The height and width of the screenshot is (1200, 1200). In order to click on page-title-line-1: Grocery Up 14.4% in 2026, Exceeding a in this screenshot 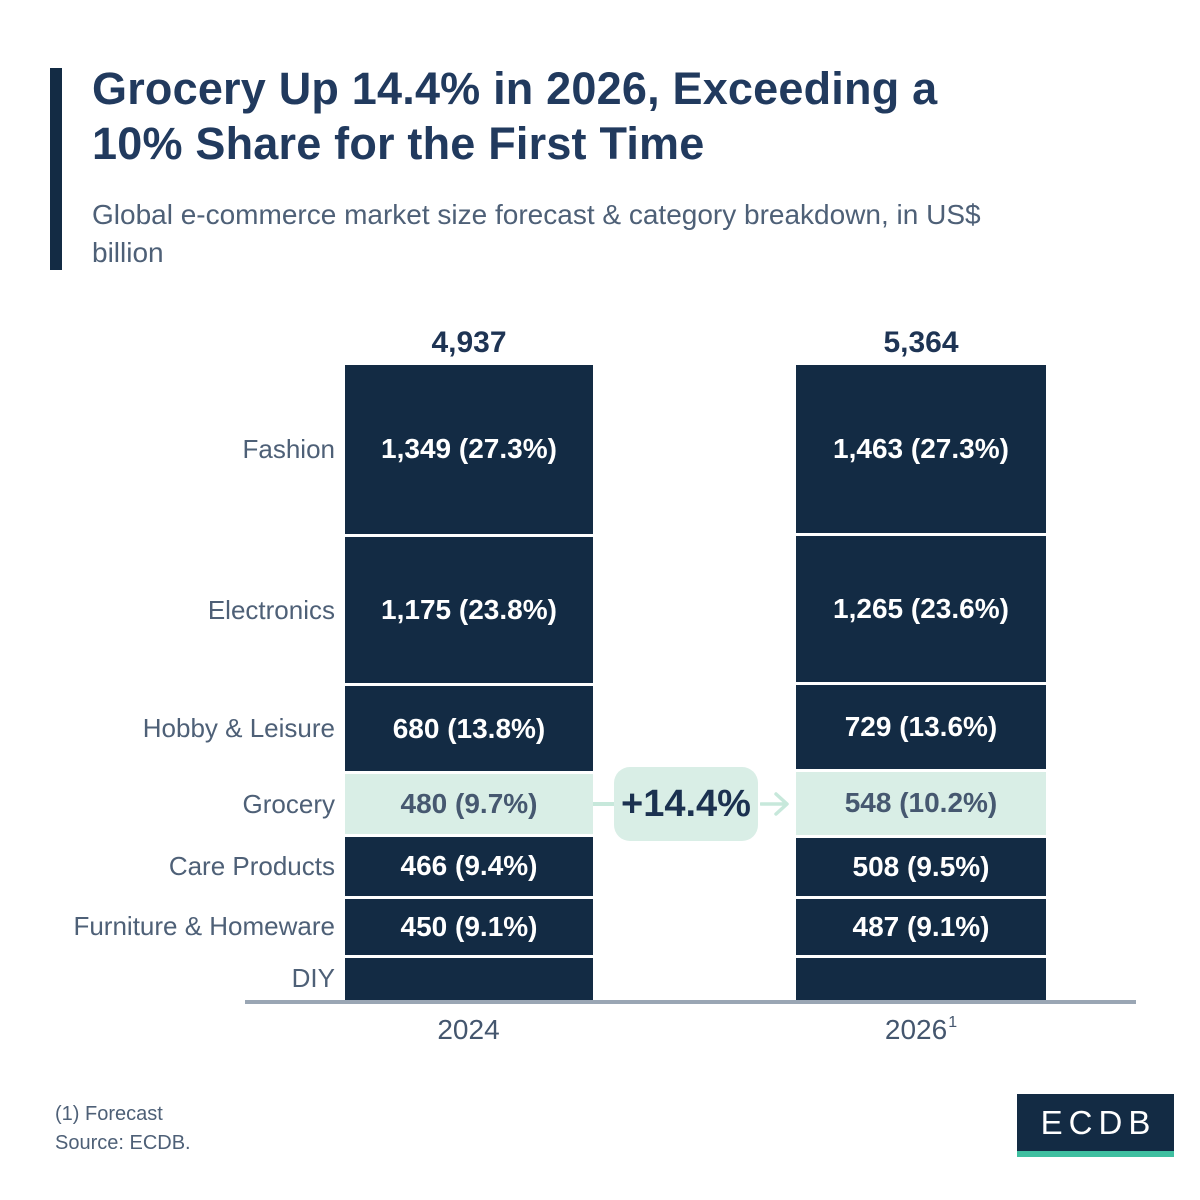, I will do `click(515, 88)`.